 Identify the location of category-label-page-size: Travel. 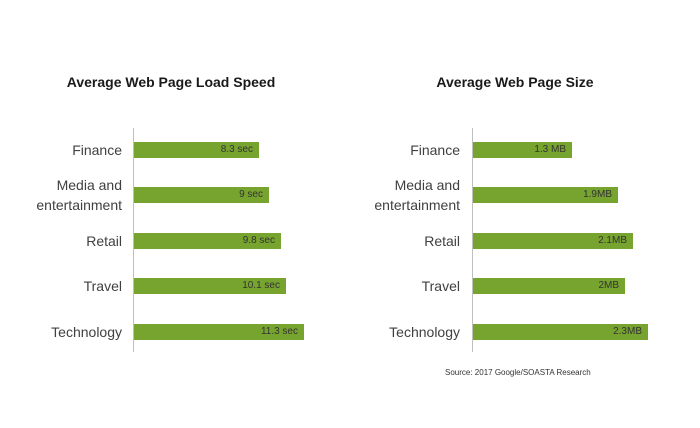
(440, 286).